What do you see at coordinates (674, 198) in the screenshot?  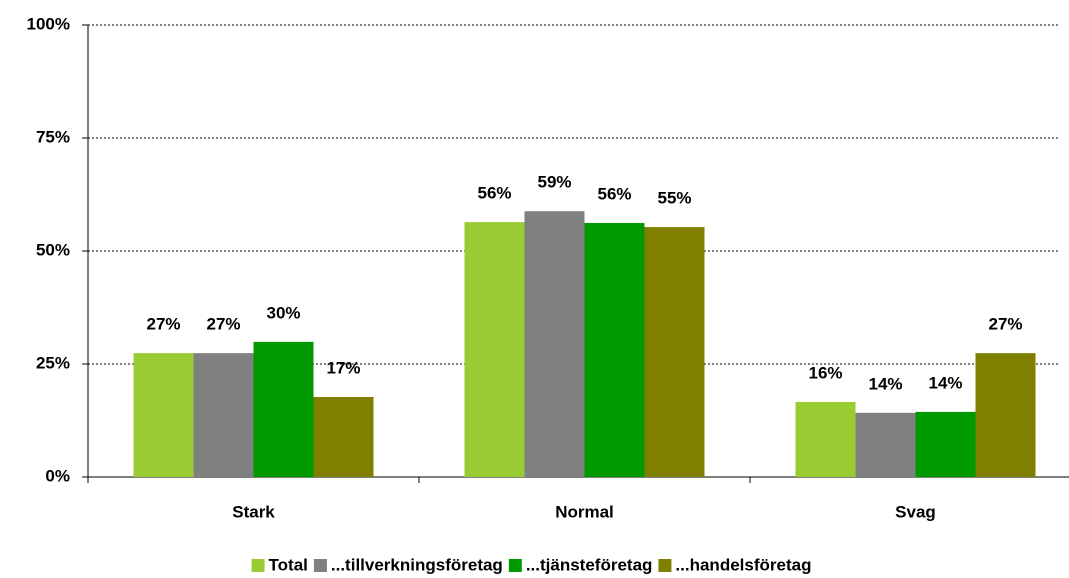 I see `value-label: 55%` at bounding box center [674, 198].